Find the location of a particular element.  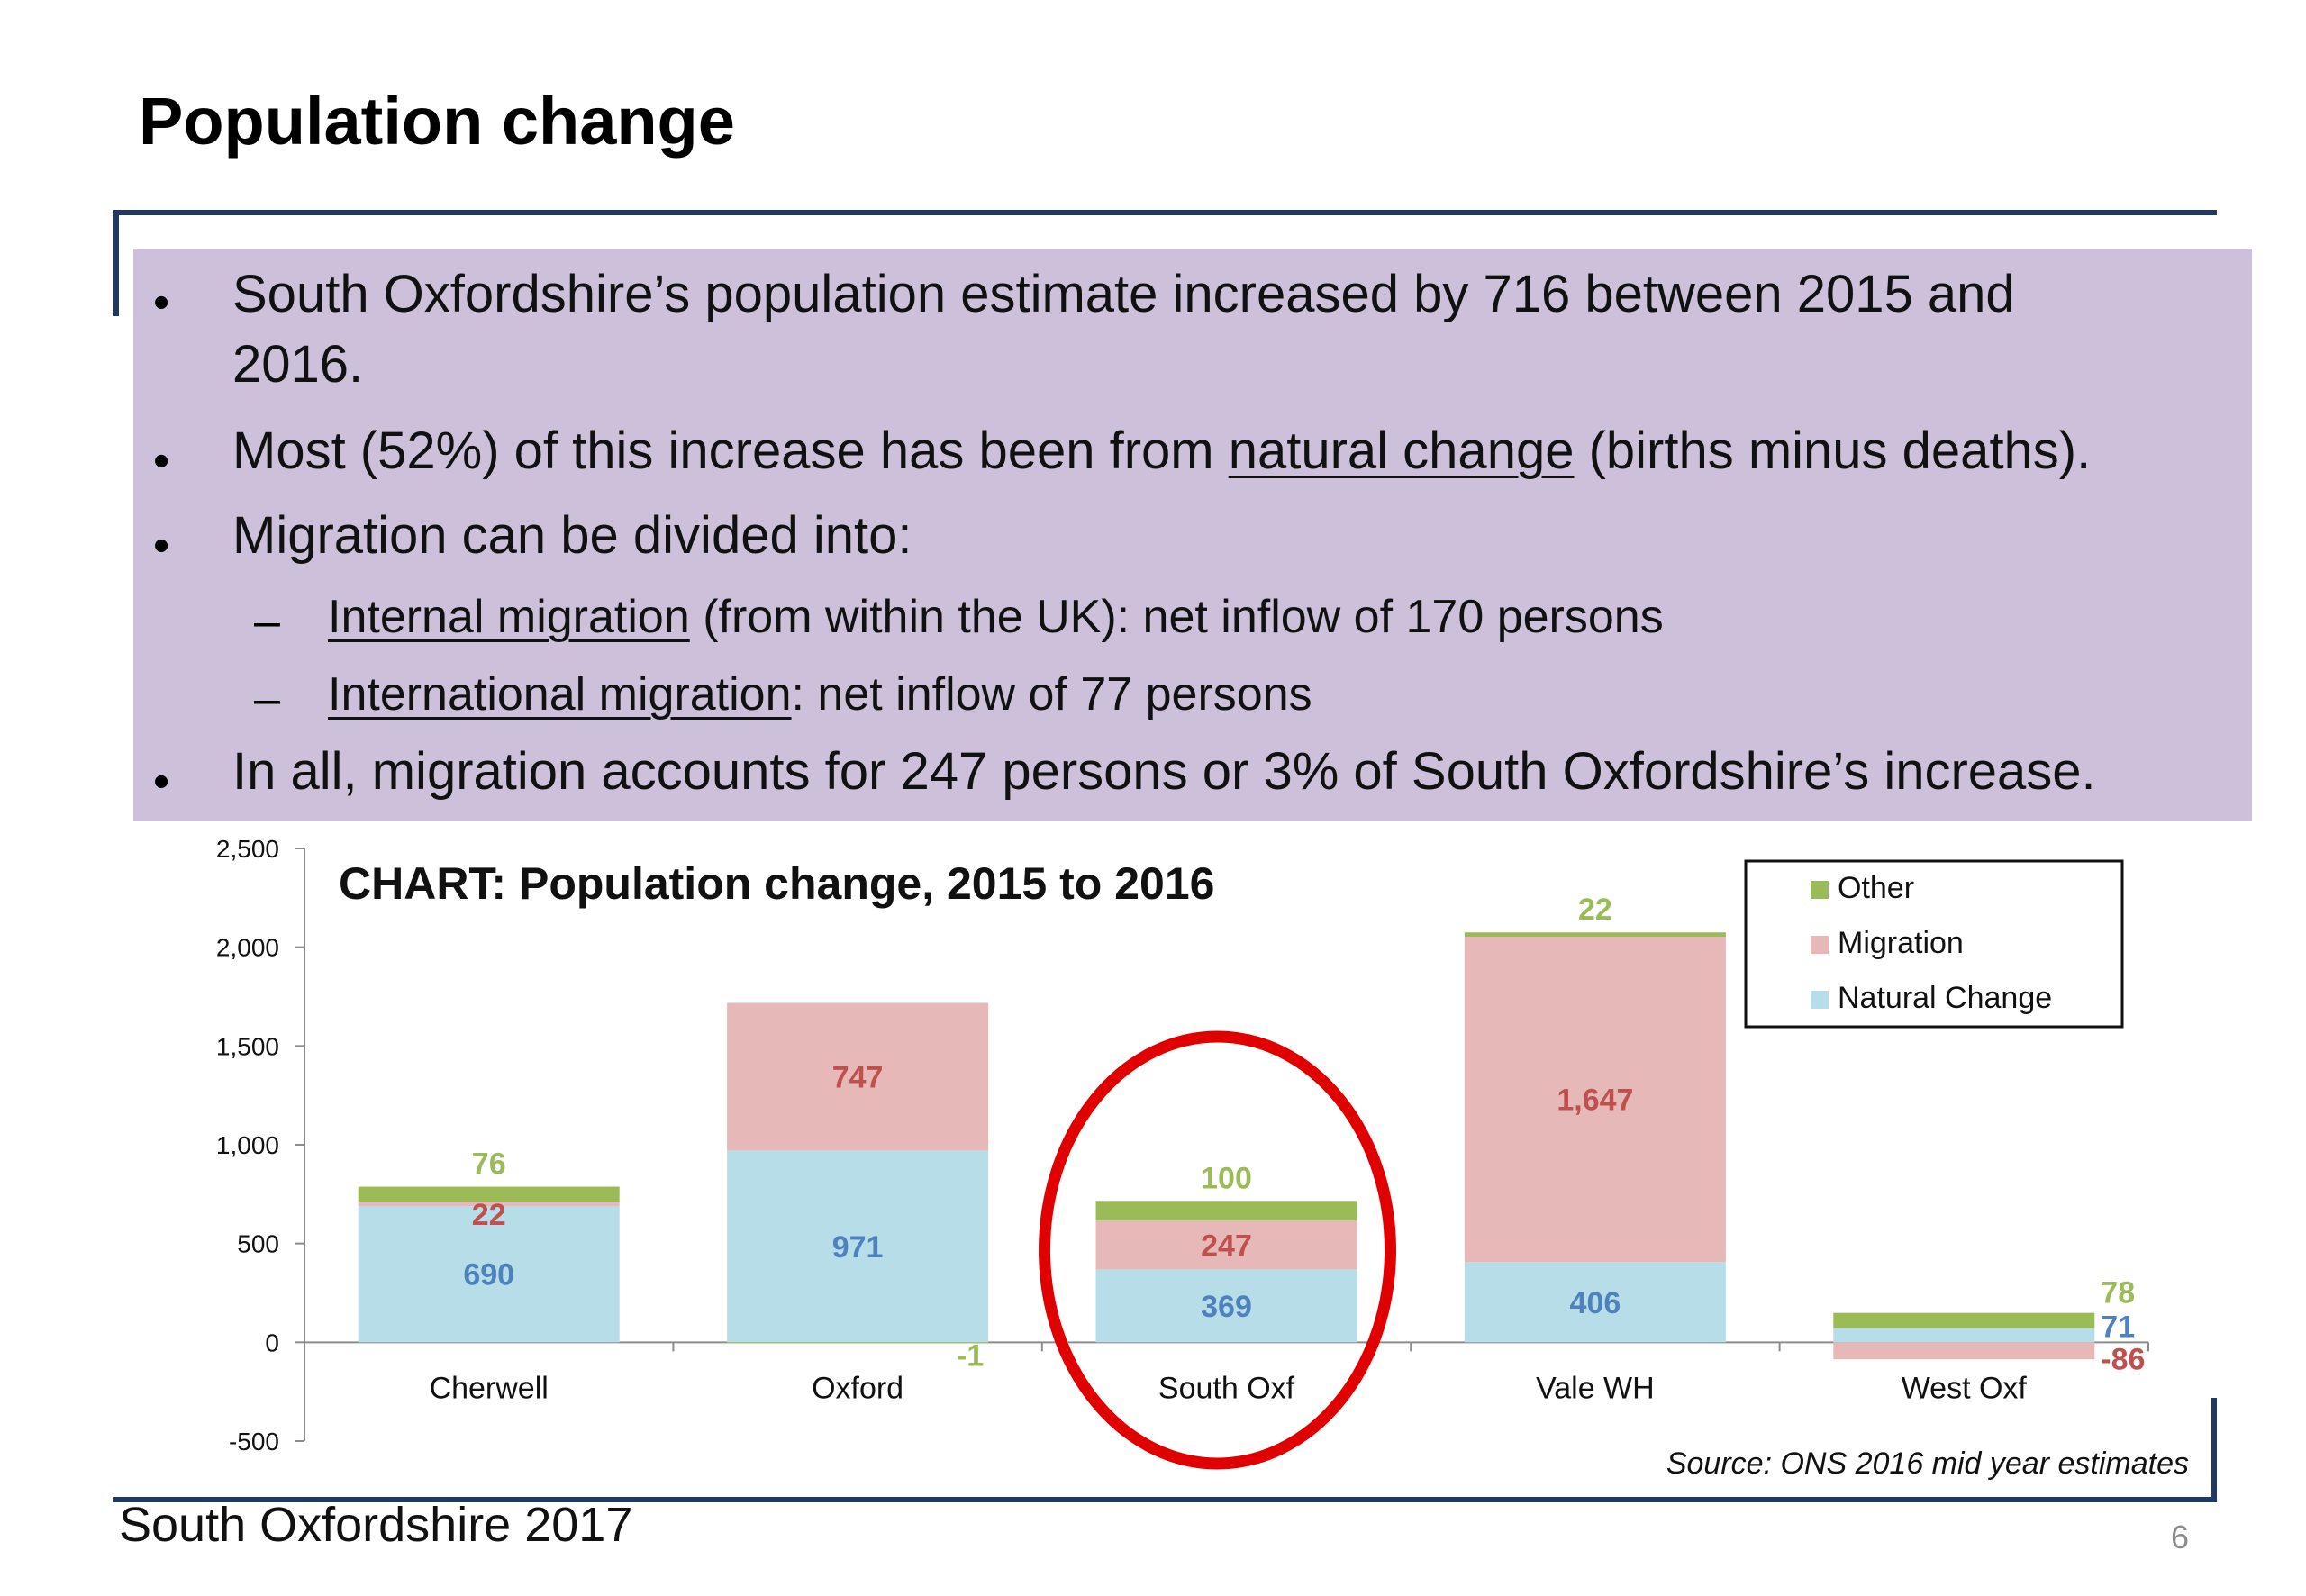

bar-natural-change-west-oxf is located at coordinates (1964, 1335).